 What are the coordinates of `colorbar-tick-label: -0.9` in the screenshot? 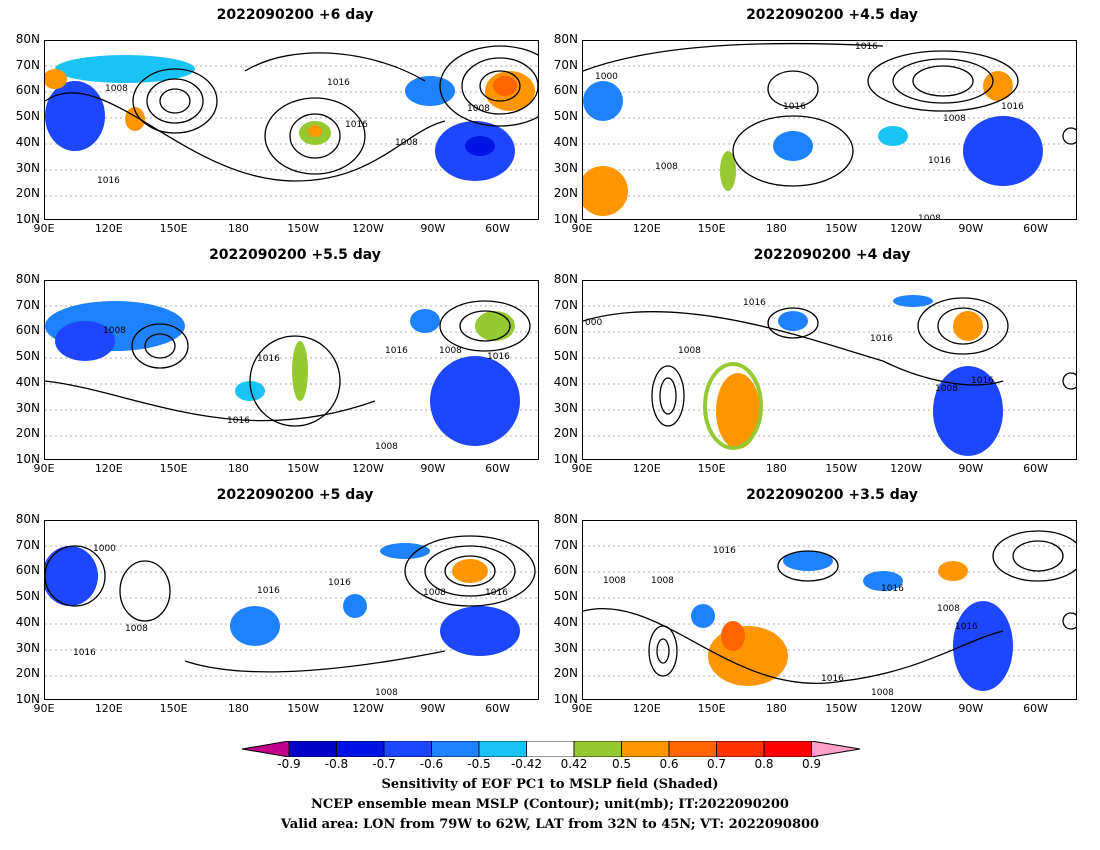 It's located at (289, 764).